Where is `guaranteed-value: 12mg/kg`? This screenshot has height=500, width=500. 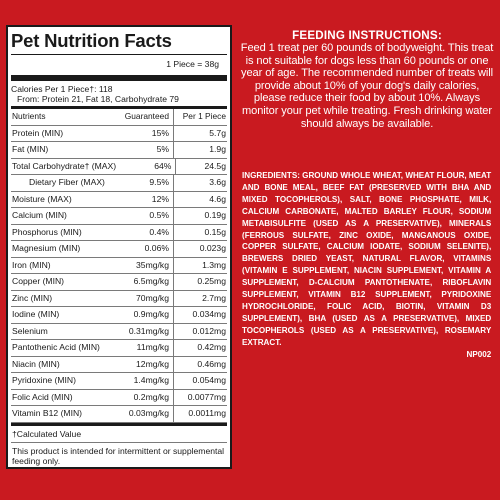
guaranteed-value: 12mg/kg is located at coordinates (142, 364).